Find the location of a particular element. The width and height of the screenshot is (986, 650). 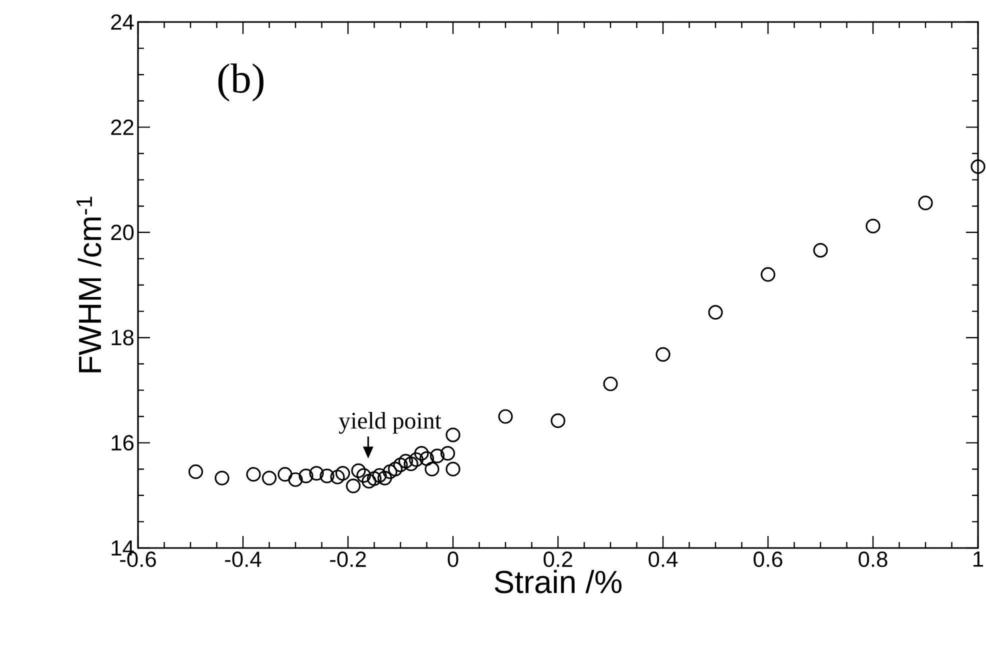

y-tick-label: 20 is located at coordinates (122, 232).